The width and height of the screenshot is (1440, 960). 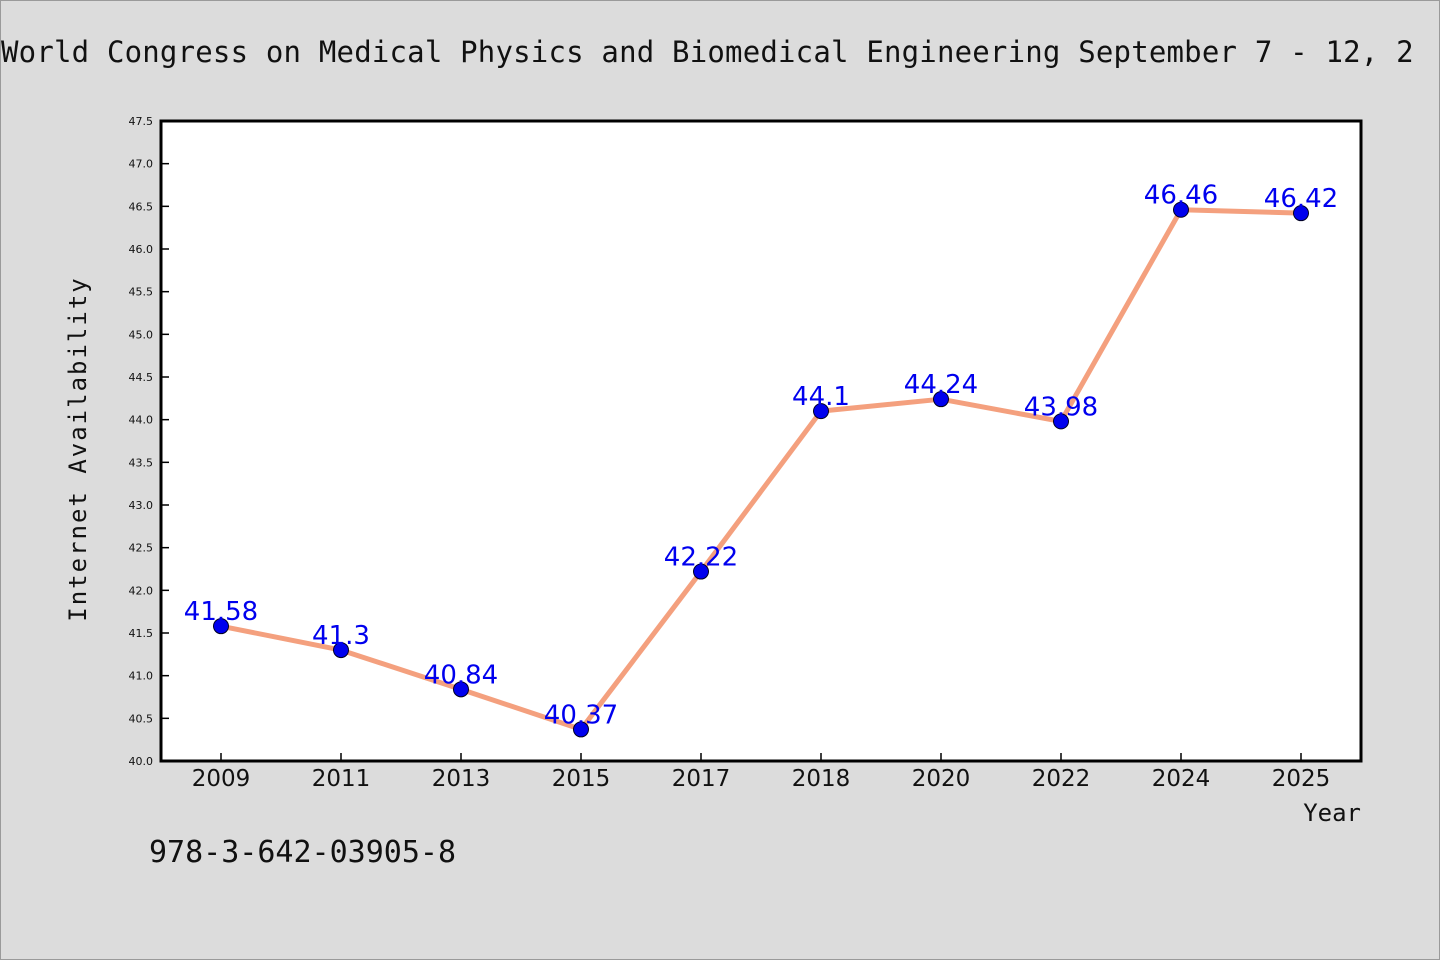 What do you see at coordinates (581, 779) in the screenshot?
I see `x-tick-label: 2015` at bounding box center [581, 779].